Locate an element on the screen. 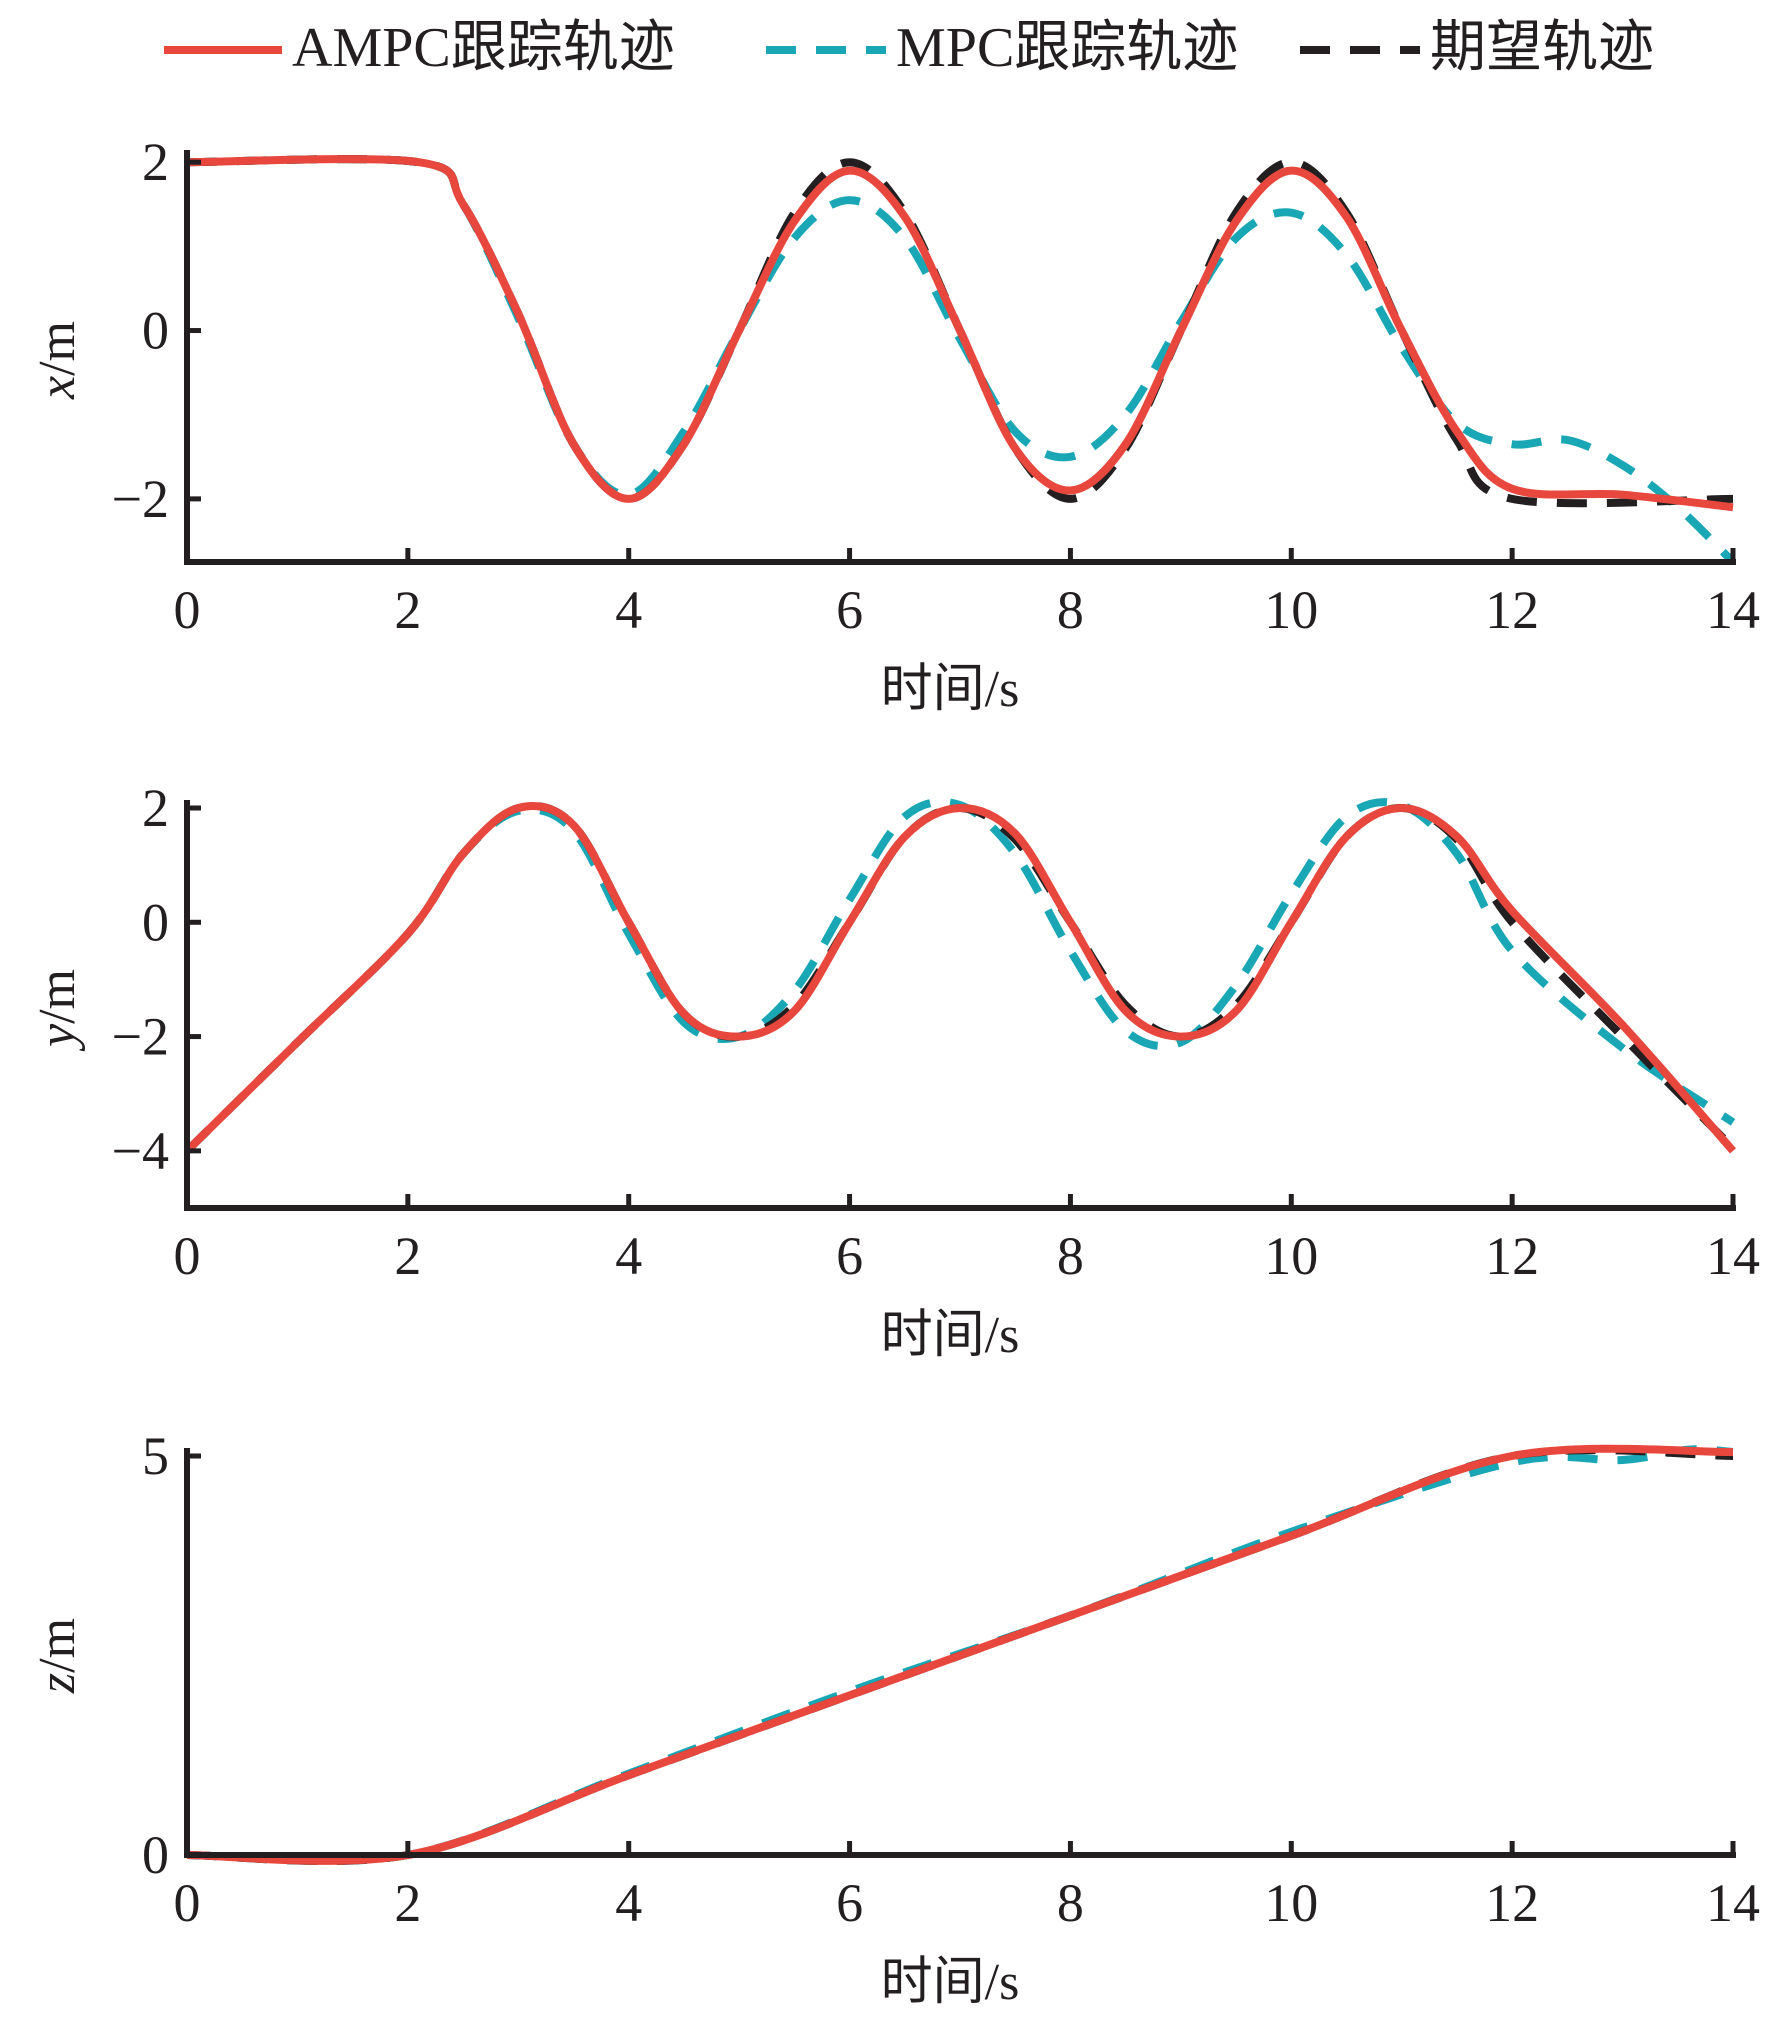 This screenshot has width=1783, height=2019. y-x-tick-label: 10 is located at coordinates (1291, 1256).